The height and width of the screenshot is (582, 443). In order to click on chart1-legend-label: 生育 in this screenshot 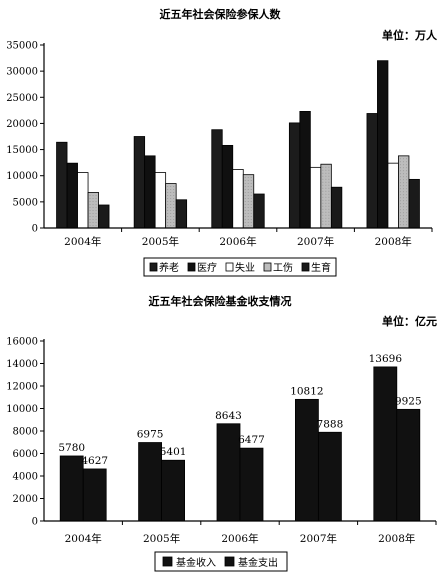, I will do `click(321, 267)`.